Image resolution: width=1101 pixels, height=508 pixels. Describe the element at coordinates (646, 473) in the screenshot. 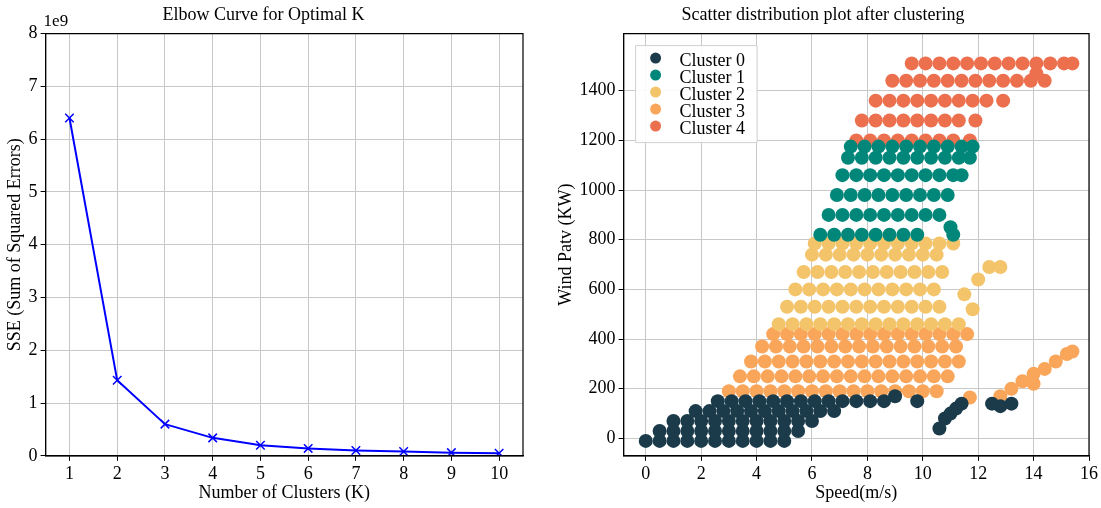

I see `x-tick-label: 0` at that location.